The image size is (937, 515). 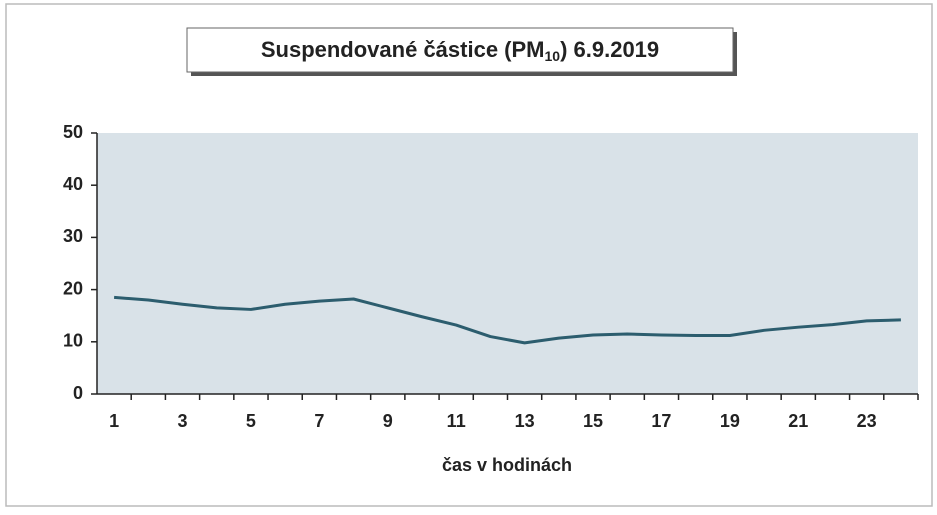 I want to click on x-tick-label: 11, so click(x=456, y=421).